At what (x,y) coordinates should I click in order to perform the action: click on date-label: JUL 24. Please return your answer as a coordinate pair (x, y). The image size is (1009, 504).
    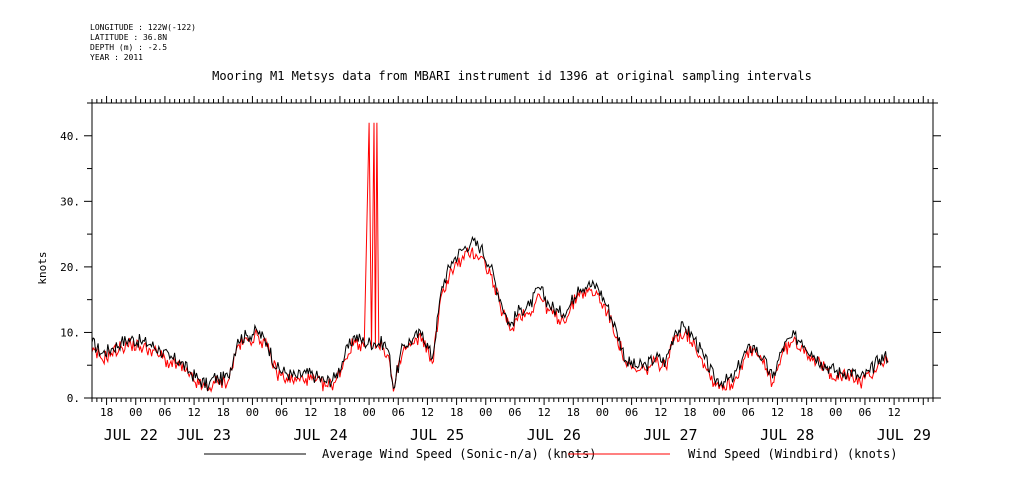
    Looking at the image, I should click on (320, 435).